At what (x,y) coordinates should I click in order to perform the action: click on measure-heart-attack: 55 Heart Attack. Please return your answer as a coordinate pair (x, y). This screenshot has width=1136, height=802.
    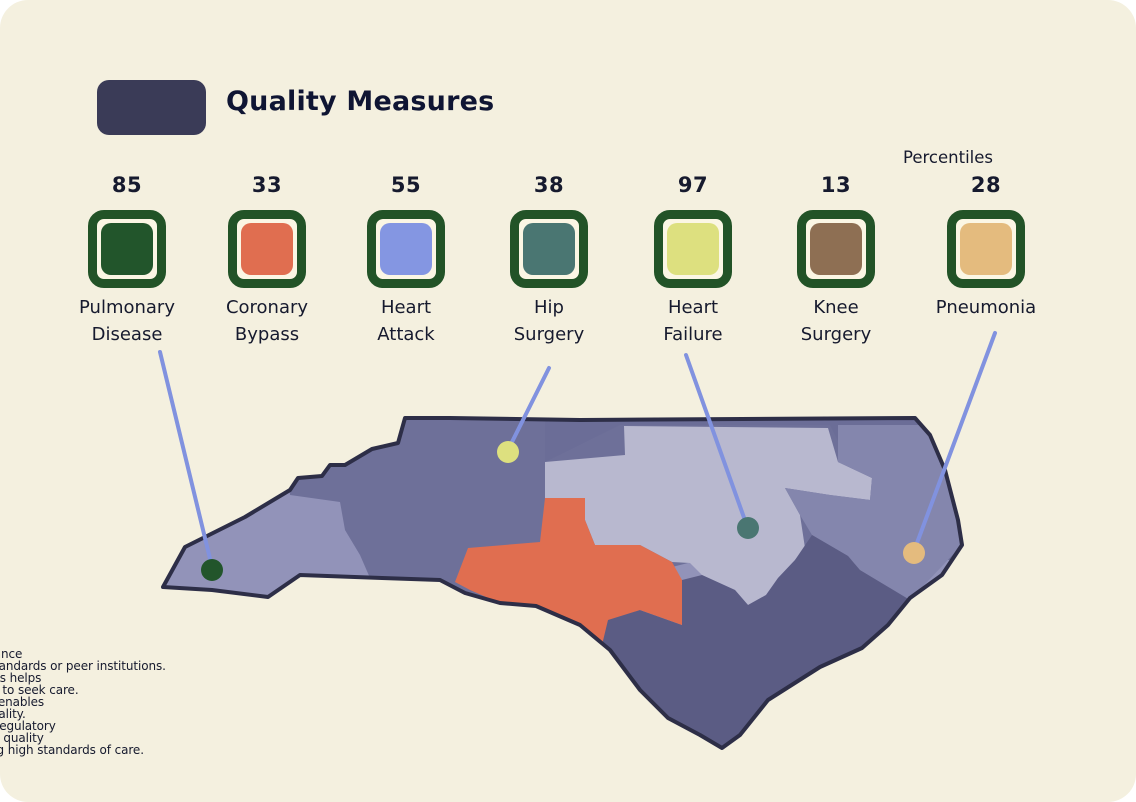
    Looking at the image, I should click on (406, 259).